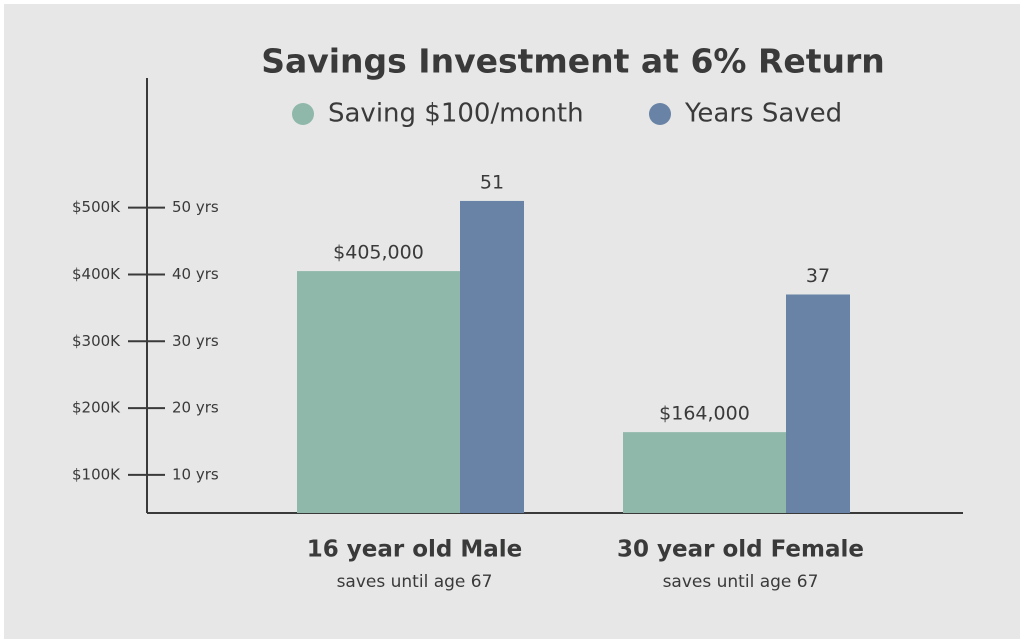 The image size is (1024, 643). I want to click on y2-tick-label: 30 yrs, so click(195, 341).